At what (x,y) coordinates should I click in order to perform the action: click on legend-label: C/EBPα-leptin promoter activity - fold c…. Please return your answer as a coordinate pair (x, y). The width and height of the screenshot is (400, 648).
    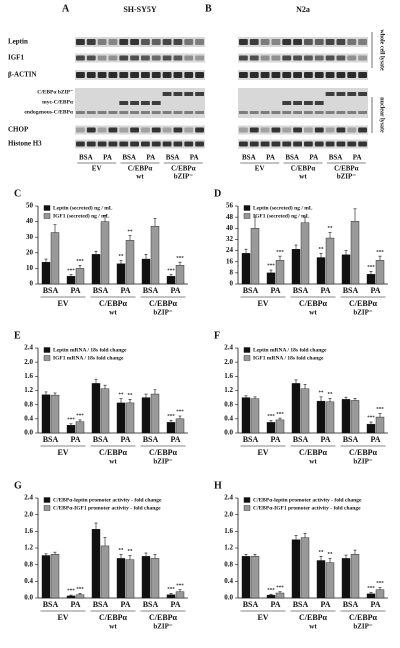
    Looking at the image, I should click on (307, 500).